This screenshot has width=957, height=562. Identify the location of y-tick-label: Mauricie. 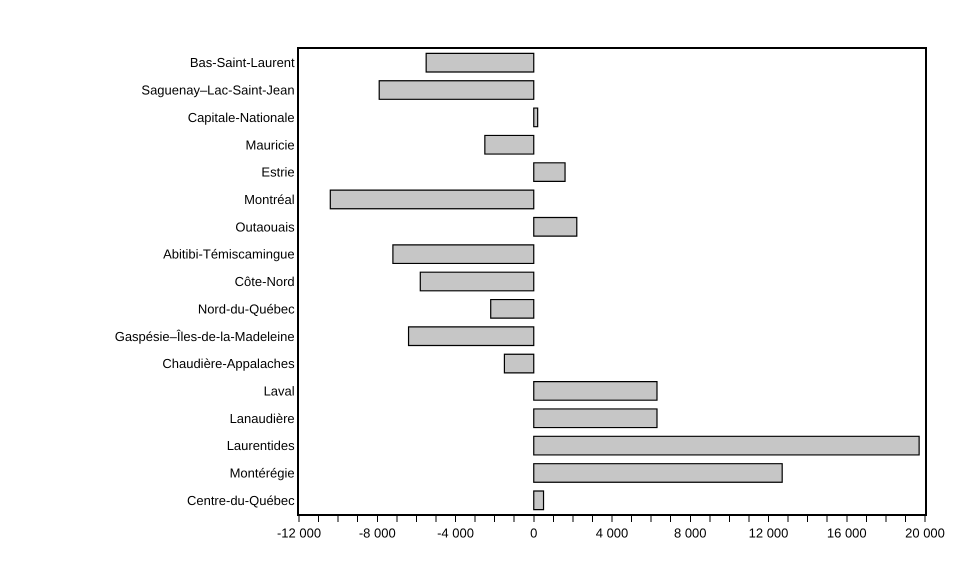
(270, 144).